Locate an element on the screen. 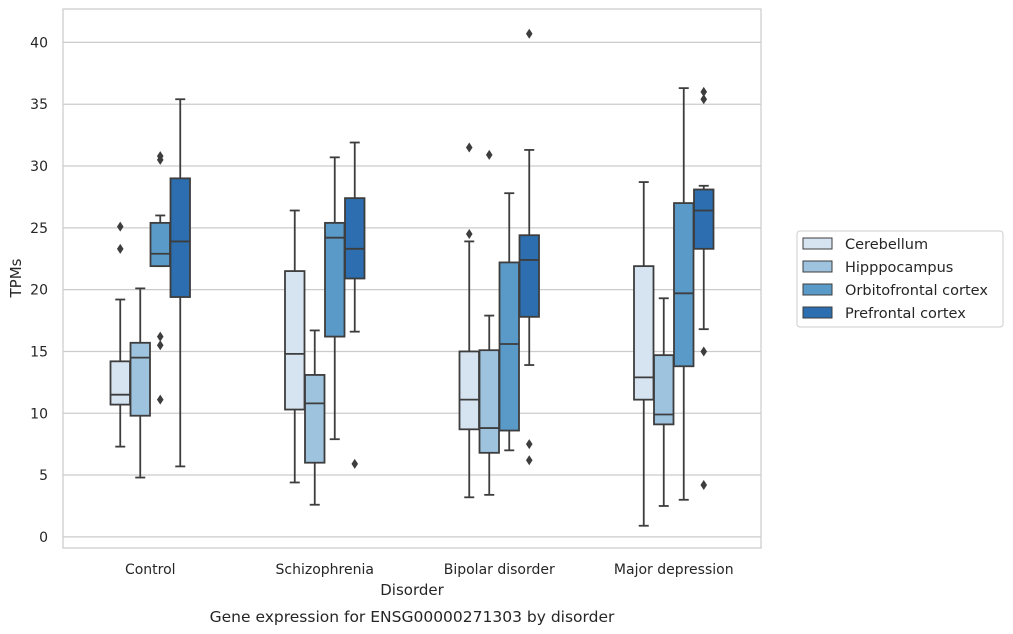 This screenshot has width=1013, height=634. legend-entry-label: Prefrontal cortex is located at coordinates (905, 314).